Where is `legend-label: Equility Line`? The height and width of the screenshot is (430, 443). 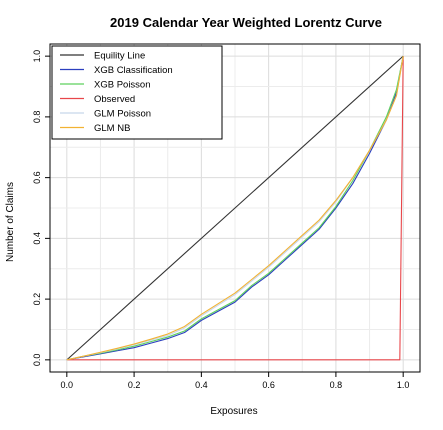 legend-label: Equility Line is located at coordinates (119, 56).